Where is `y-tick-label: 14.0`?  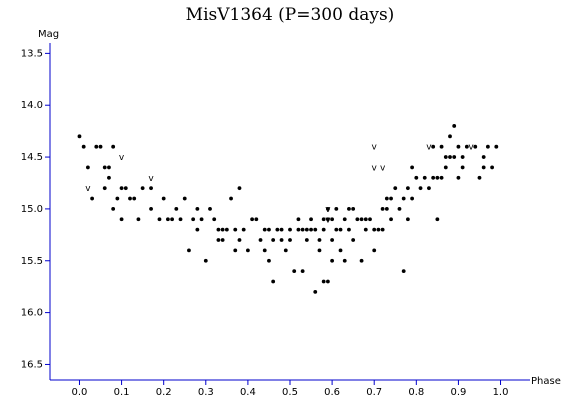
y-tick-label: 14.0 is located at coordinates (32, 105).